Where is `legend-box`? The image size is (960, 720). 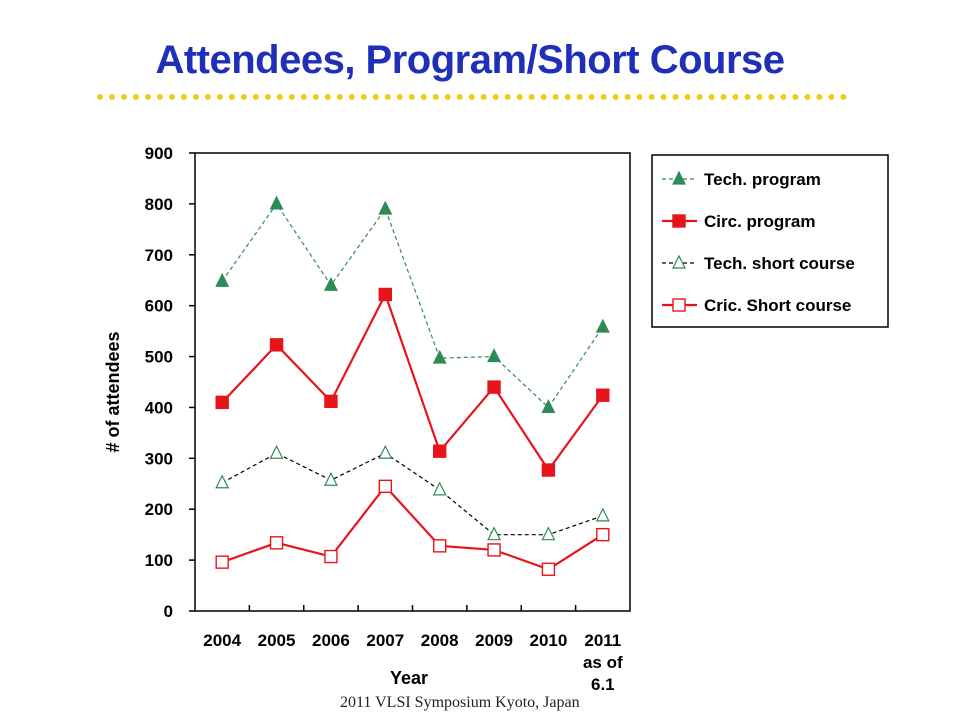 legend-box is located at coordinates (770, 241).